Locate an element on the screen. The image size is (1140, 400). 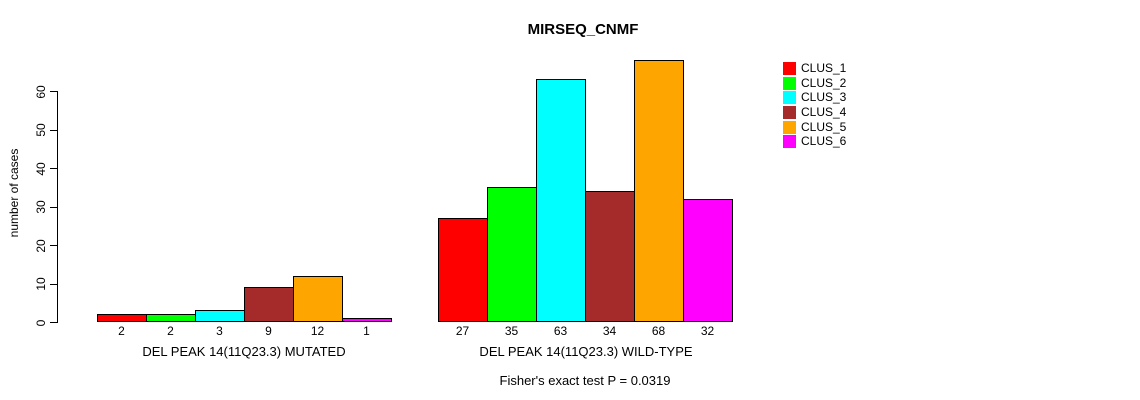
y-tick-label: 40 is located at coordinates (41, 168).